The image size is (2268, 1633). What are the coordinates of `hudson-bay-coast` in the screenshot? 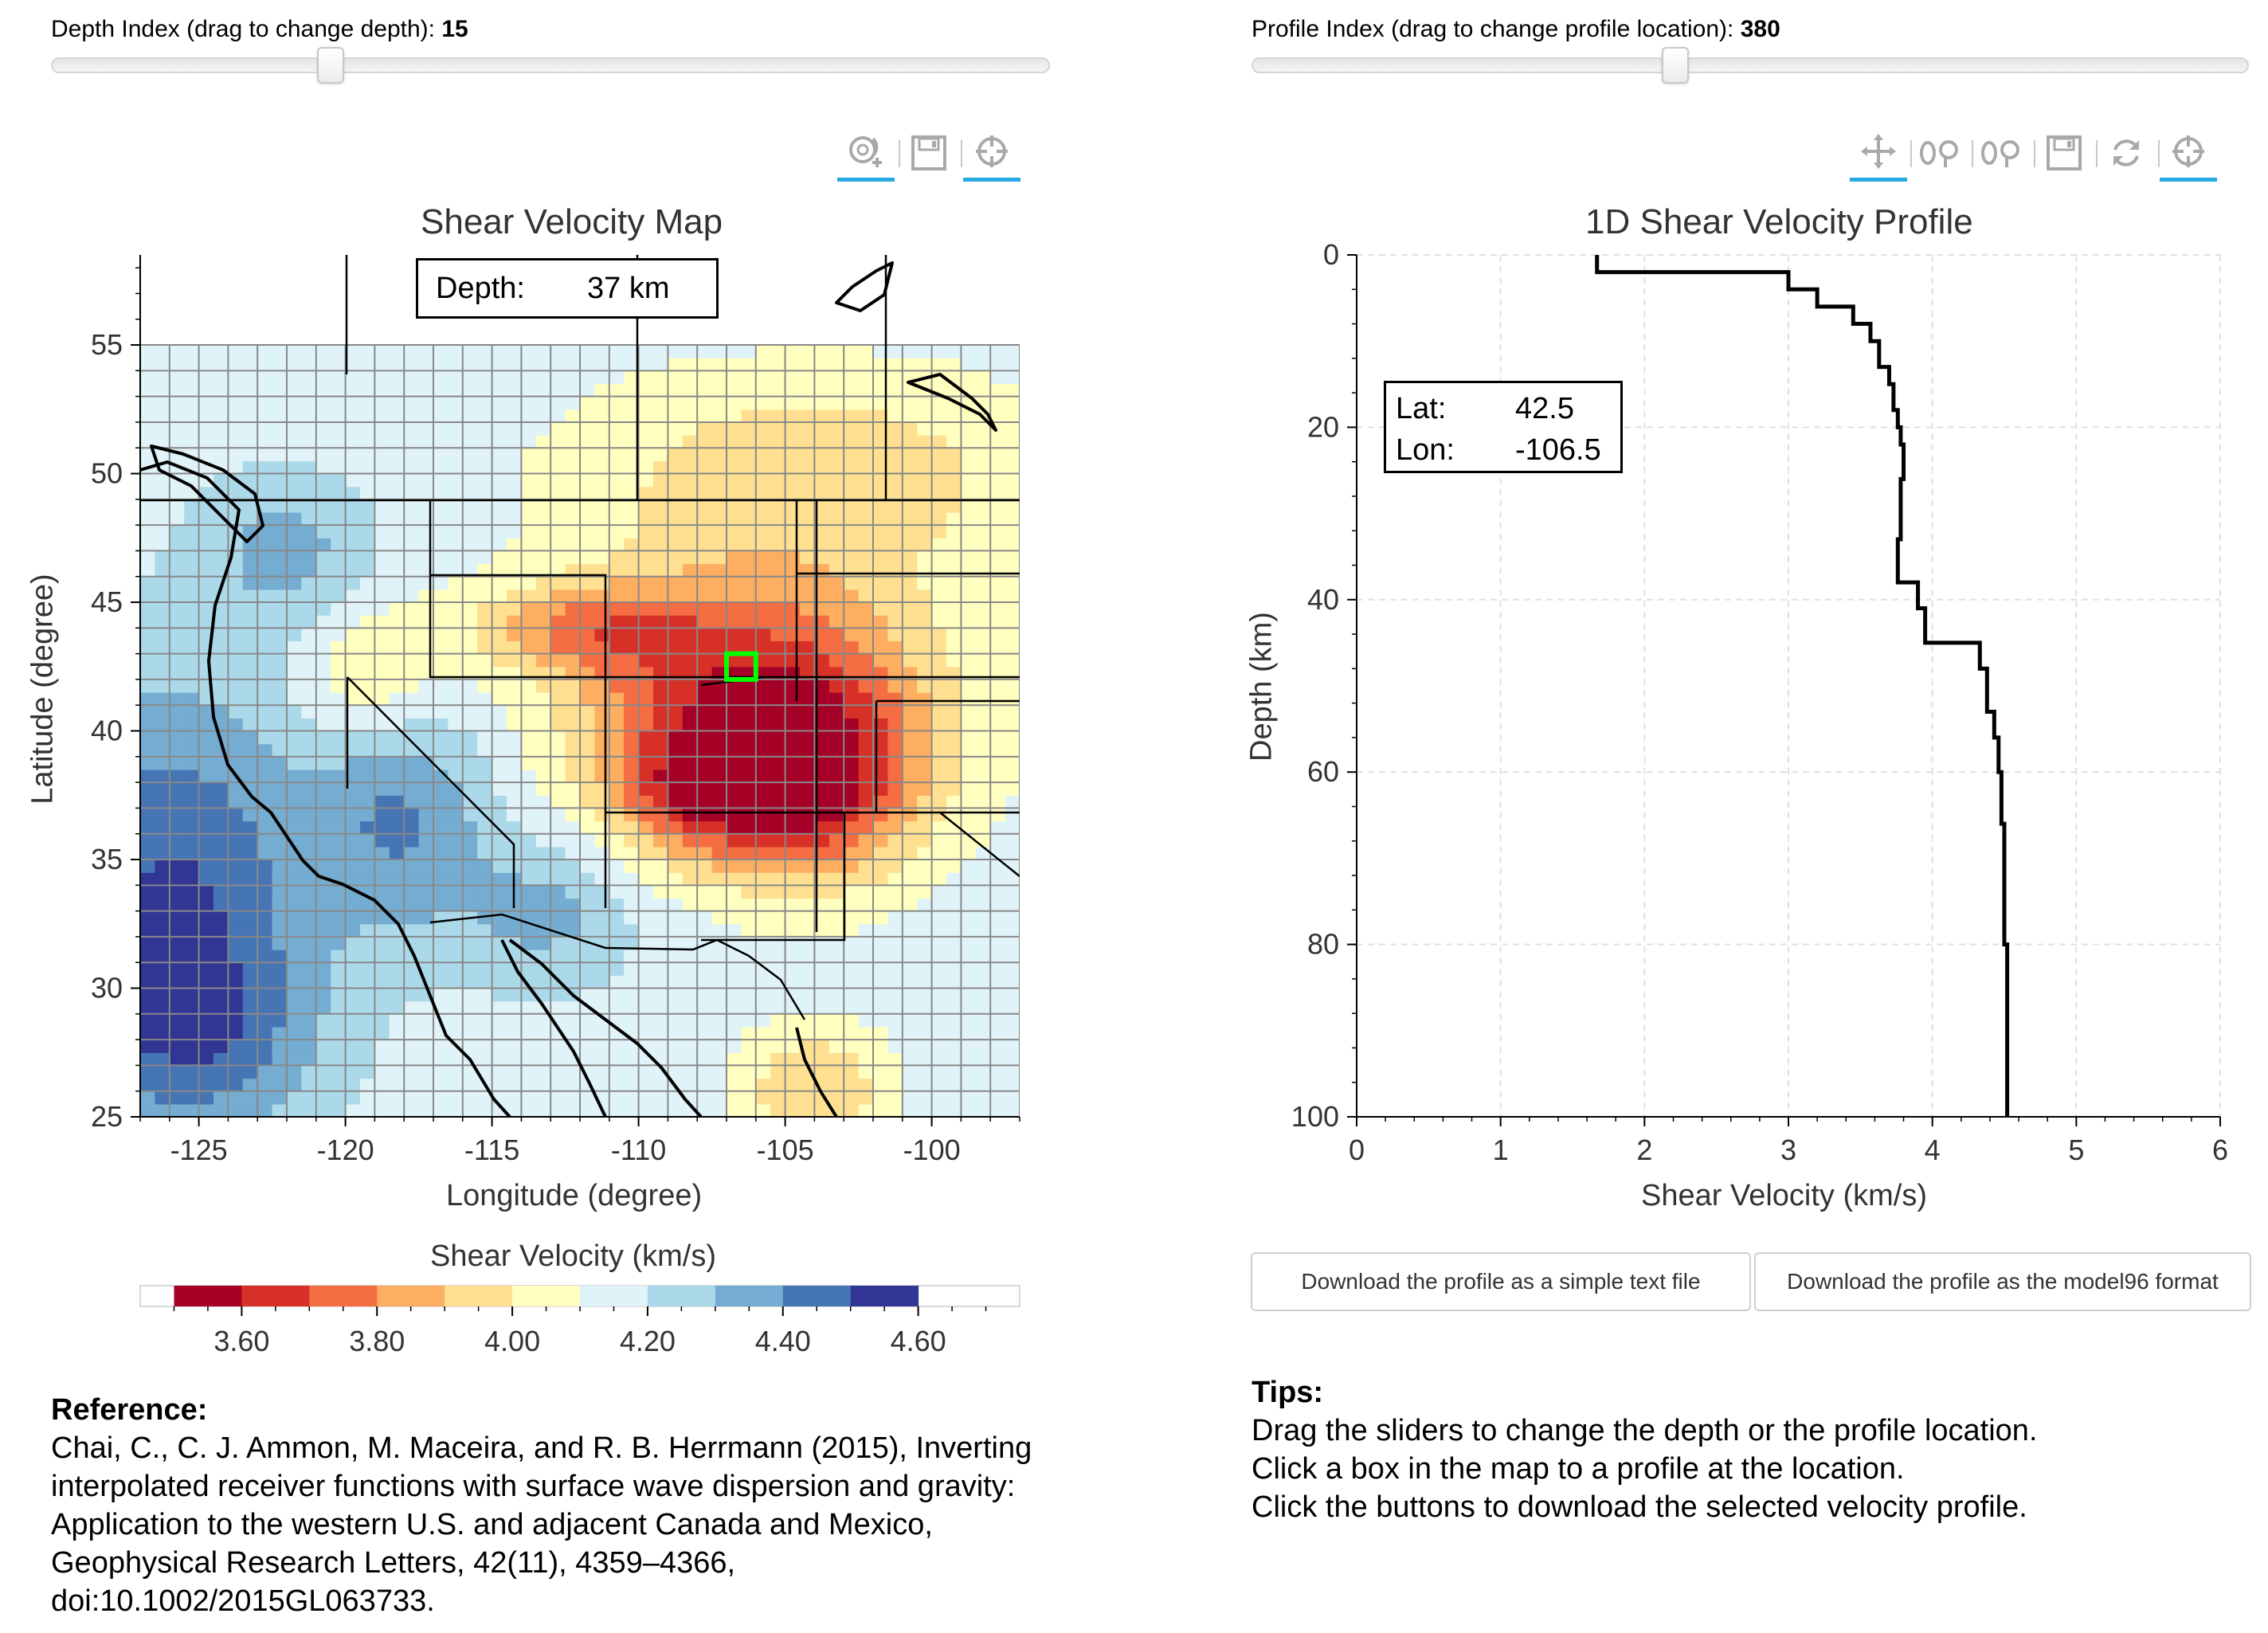 It's located at (865, 286).